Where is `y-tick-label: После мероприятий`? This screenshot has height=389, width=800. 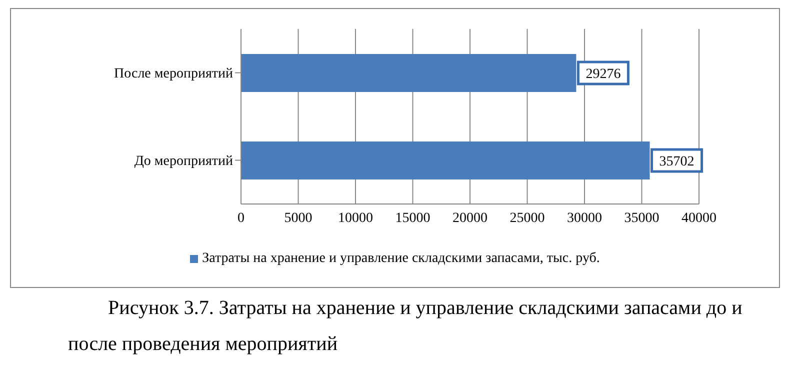
y-tick-label: После мероприятий is located at coordinates (174, 74).